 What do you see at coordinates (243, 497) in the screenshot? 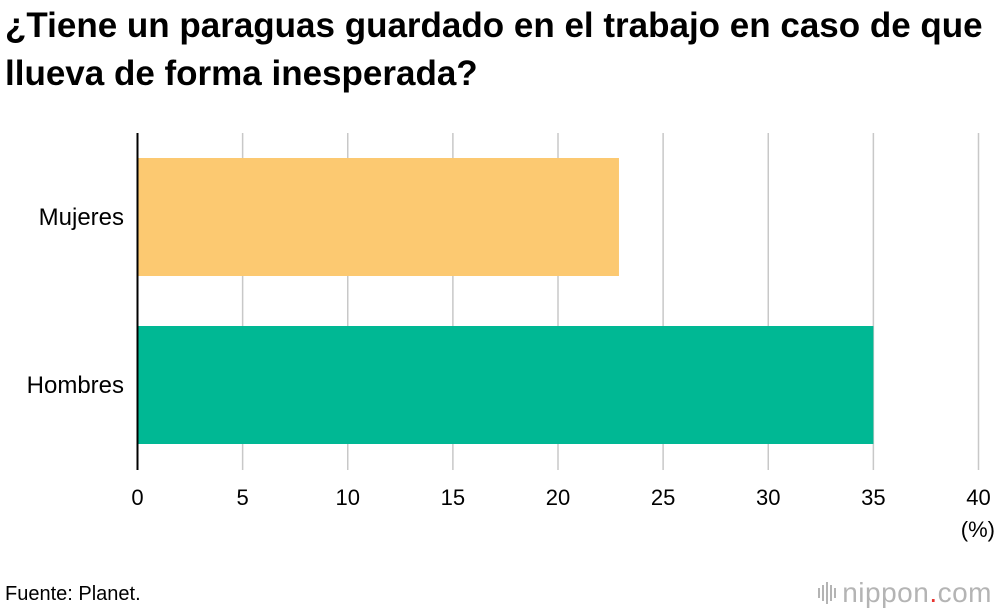
I see `x-tick-label: 5` at bounding box center [243, 497].